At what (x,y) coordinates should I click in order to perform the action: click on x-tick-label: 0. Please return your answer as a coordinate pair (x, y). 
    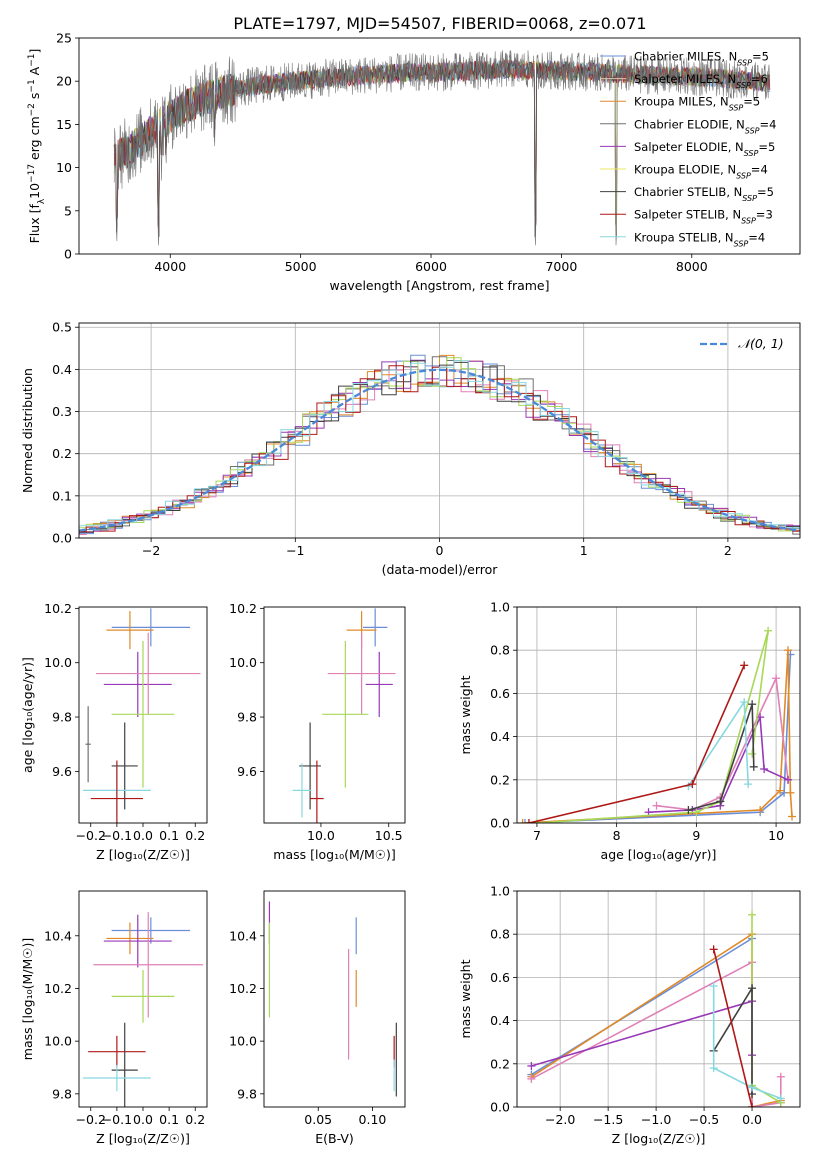
    Looking at the image, I should click on (440, 550).